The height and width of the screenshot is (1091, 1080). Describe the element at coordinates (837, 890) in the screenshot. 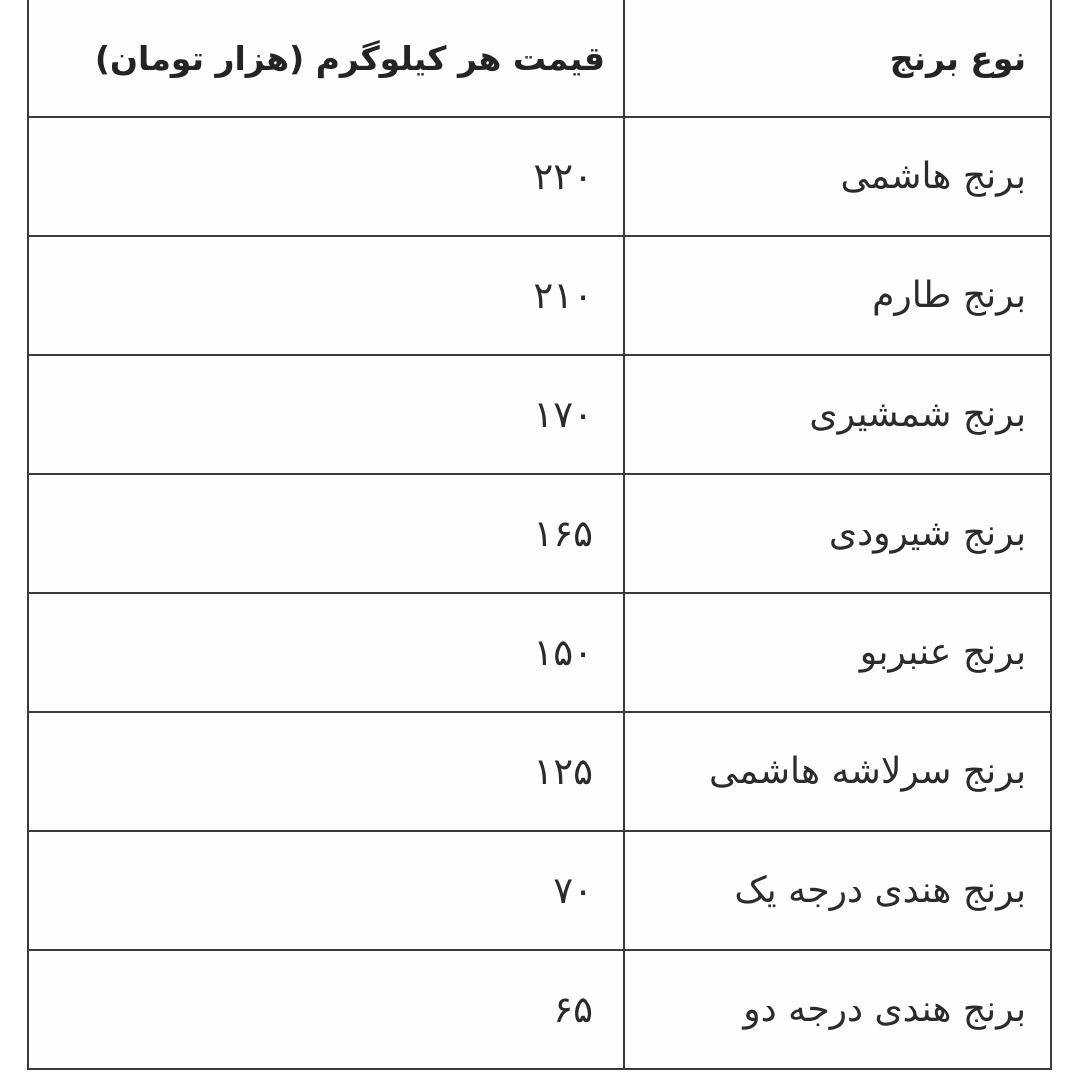

I see `rice-type-cell: برنج هندی درجه یک` at that location.